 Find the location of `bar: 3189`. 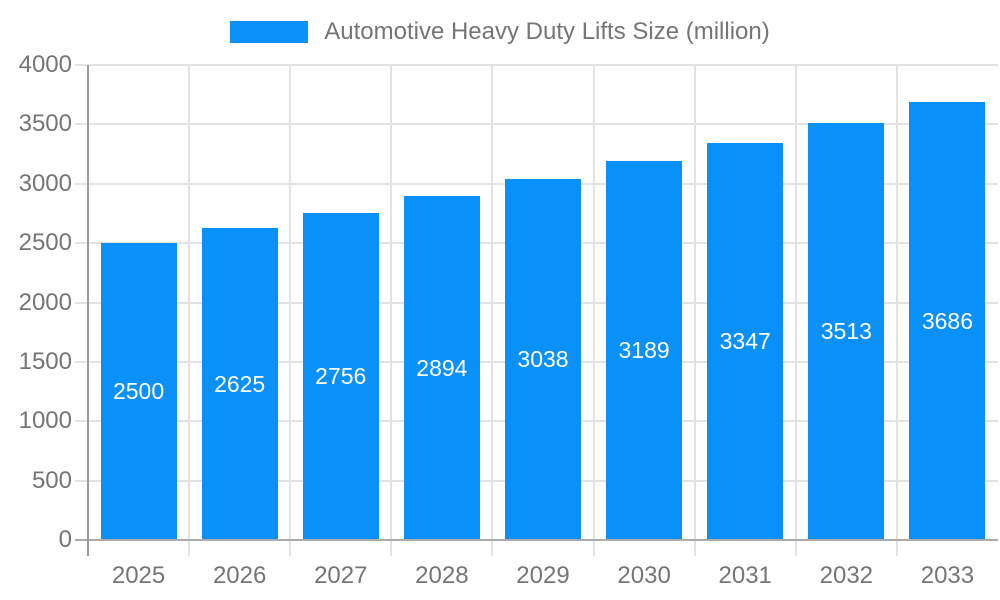

bar: 3189 is located at coordinates (644, 350).